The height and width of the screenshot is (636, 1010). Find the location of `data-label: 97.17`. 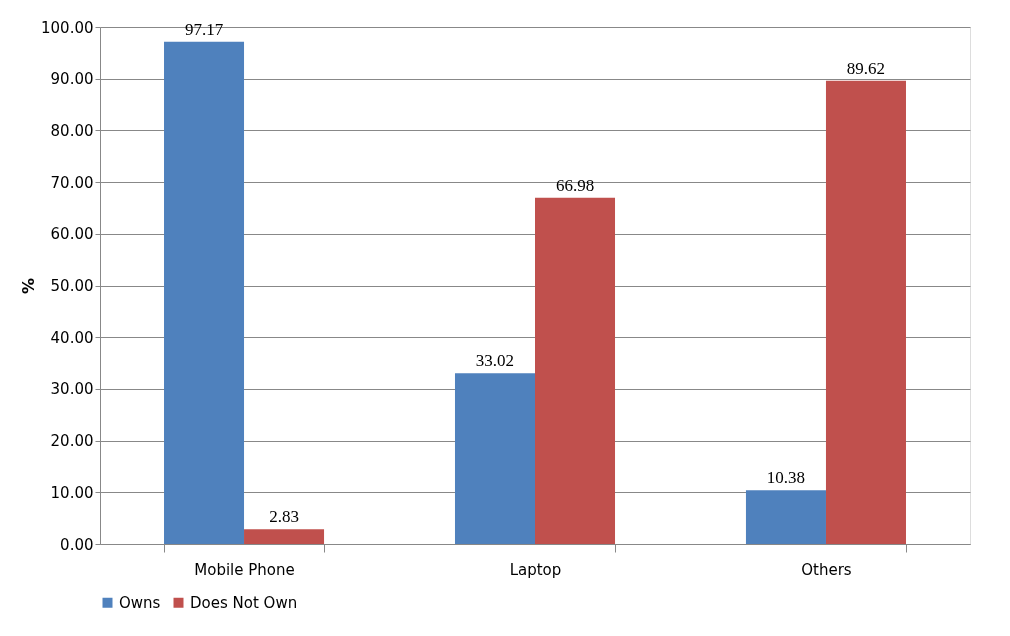

data-label: 97.17 is located at coordinates (204, 29).